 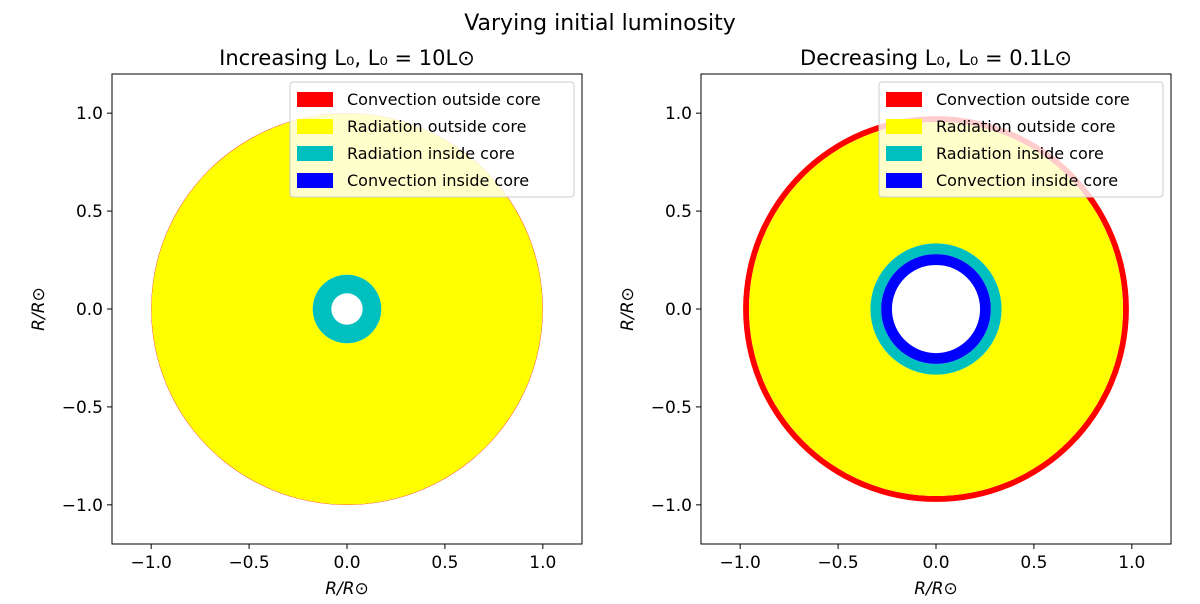 What do you see at coordinates (1033, 563) in the screenshot?
I see `right-x-tick-label: 0.5` at bounding box center [1033, 563].